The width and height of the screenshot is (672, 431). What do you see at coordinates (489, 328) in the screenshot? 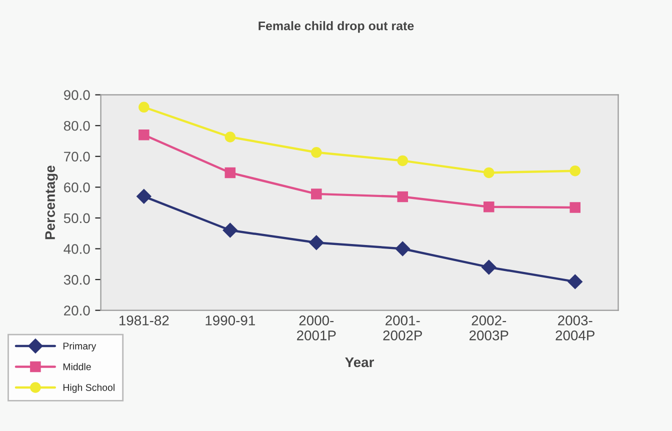
I see `x-tick-label: 2002- 2003P` at bounding box center [489, 328].